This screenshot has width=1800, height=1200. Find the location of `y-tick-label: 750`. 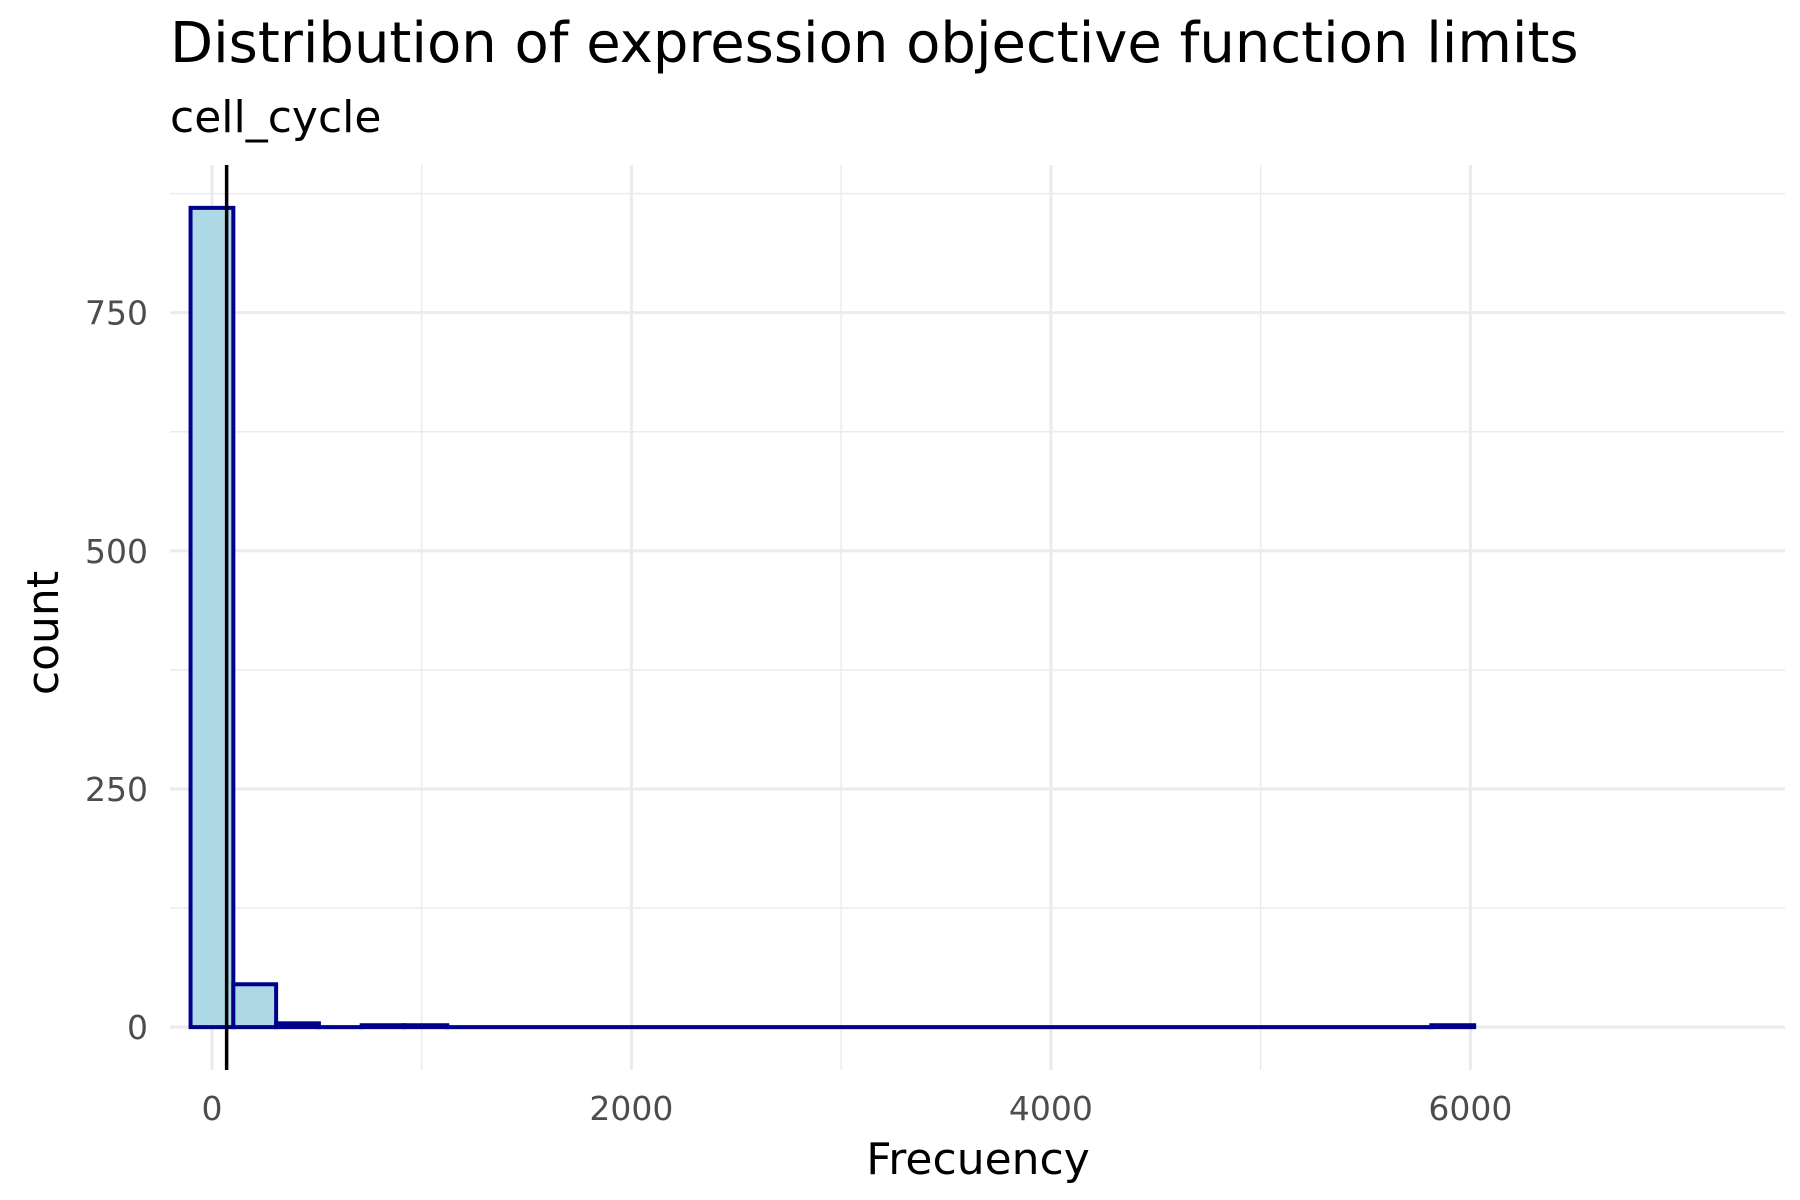

y-tick-label: 750 is located at coordinates (116, 313).